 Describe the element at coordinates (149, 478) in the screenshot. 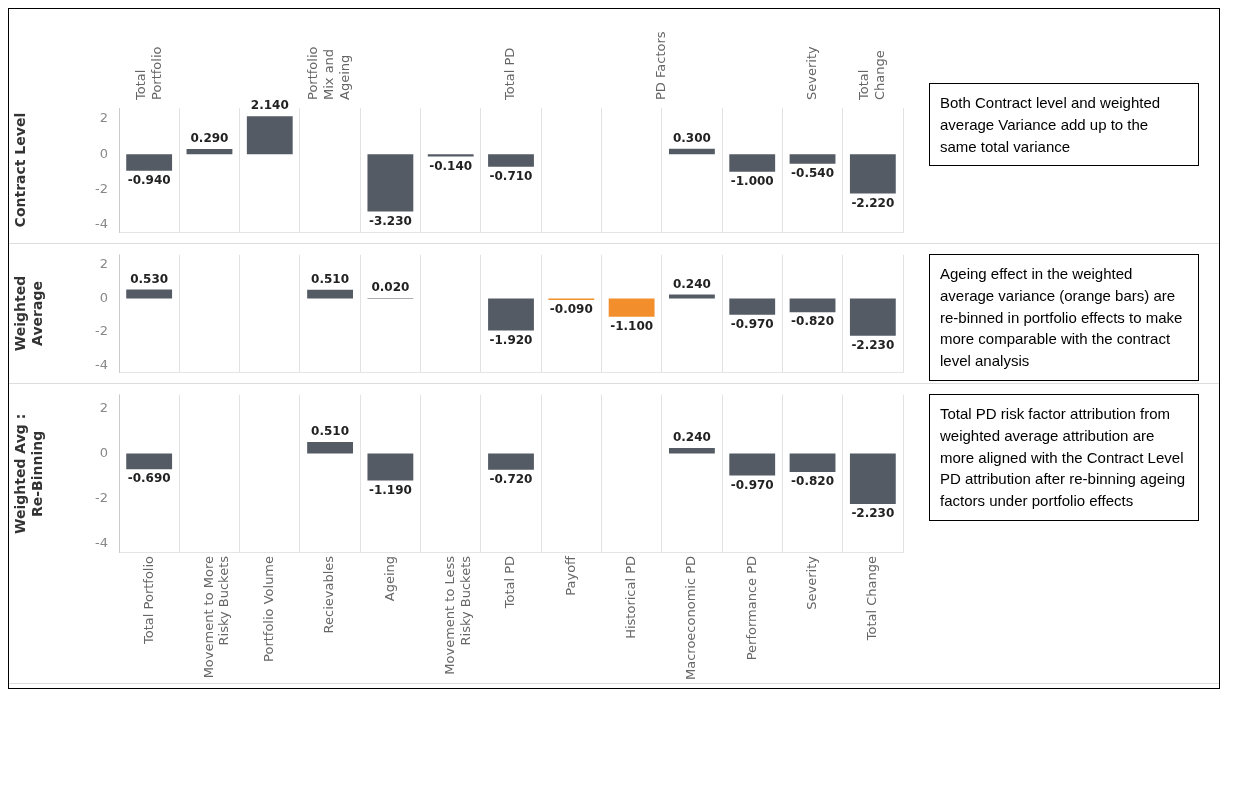

I see `data-label: -0.690` at that location.